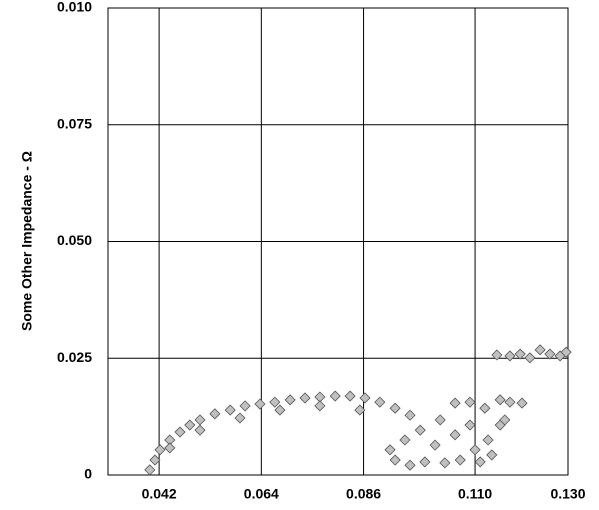  Describe the element at coordinates (261, 494) in the screenshot. I see `x-tick-label: 0.064` at that location.